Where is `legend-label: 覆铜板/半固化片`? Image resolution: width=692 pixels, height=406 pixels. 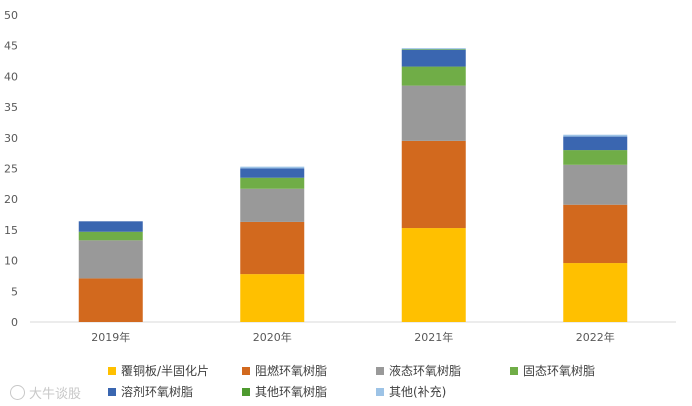 legend-label: 覆铜板/半固化片 is located at coordinates (165, 371).